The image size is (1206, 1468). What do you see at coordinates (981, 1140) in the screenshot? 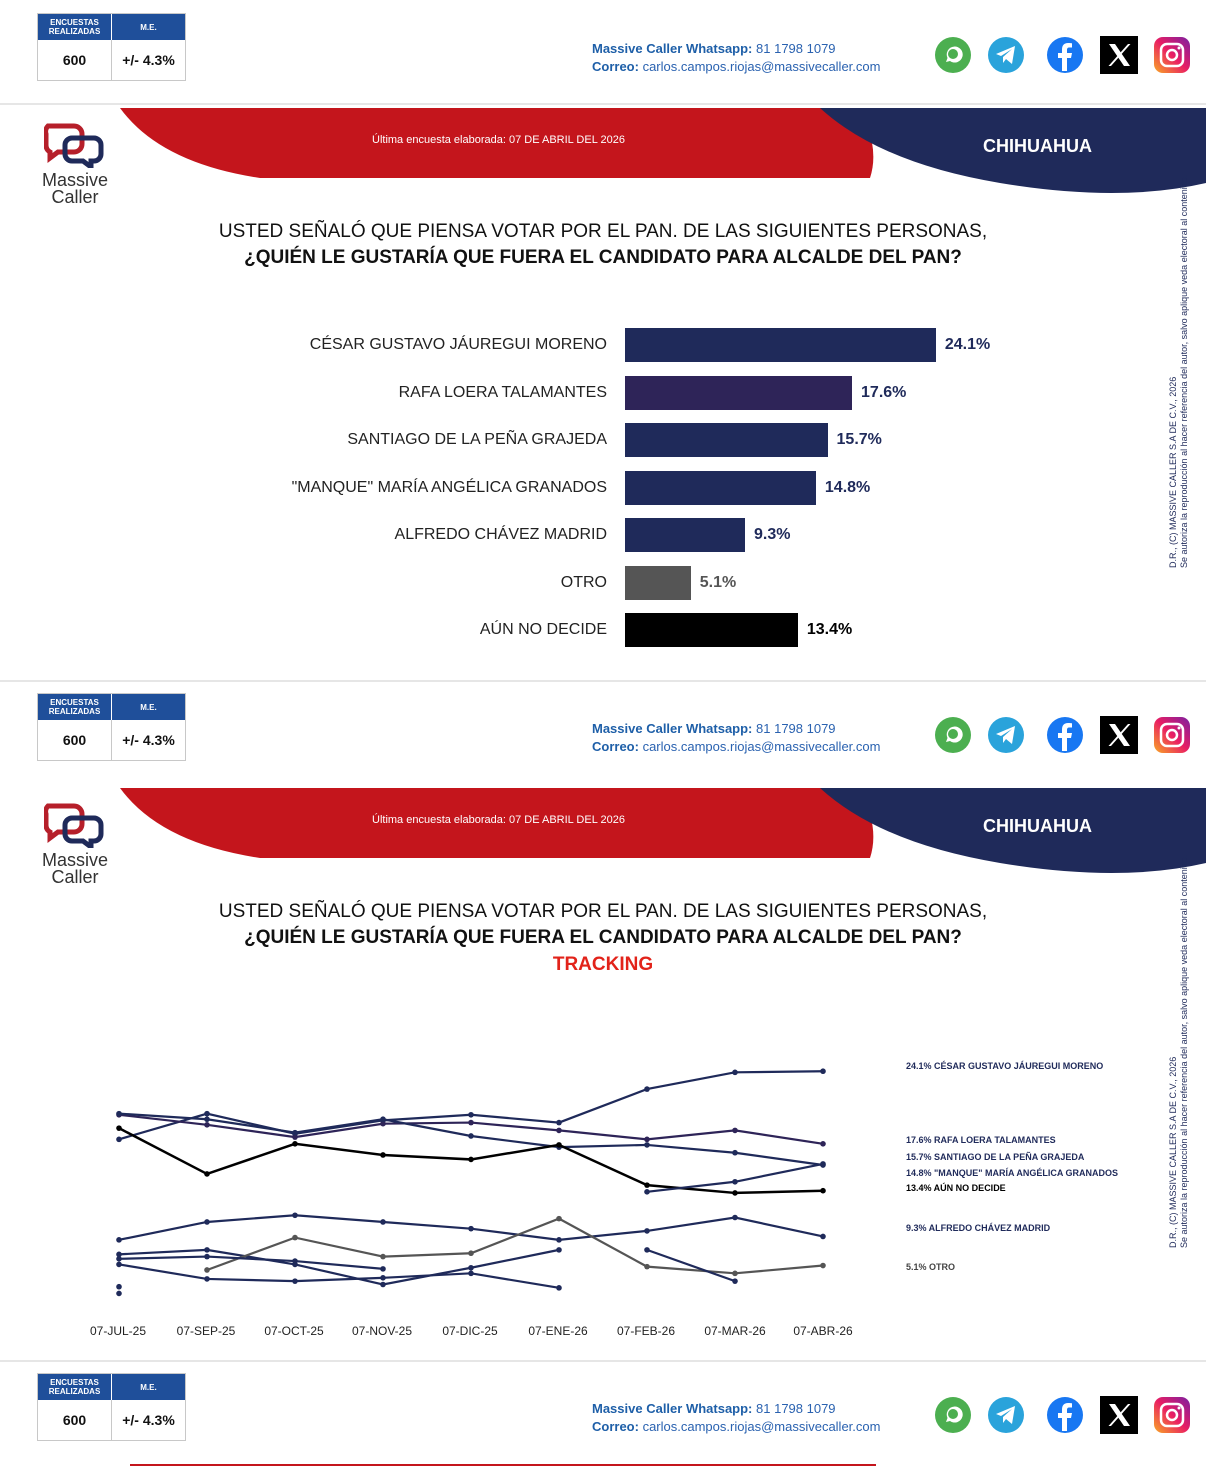
I see `legend-item: 17.6% RAFA LOERA TALAMANTES` at bounding box center [981, 1140].